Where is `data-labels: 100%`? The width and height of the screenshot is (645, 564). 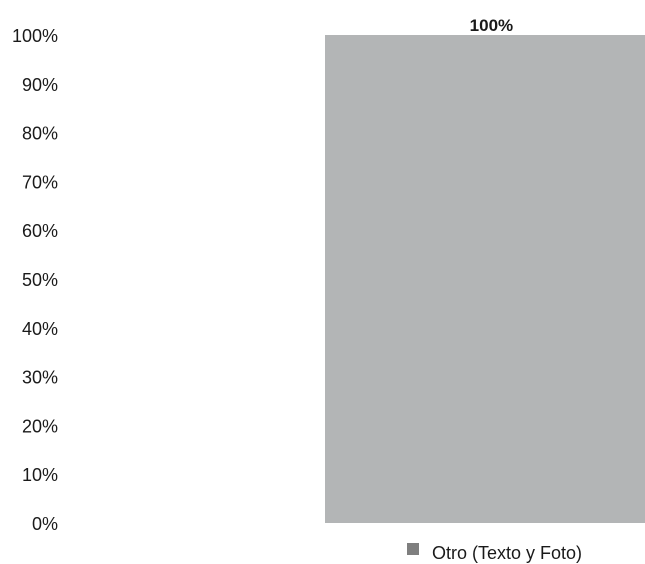
data-labels: 100% is located at coordinates (491, 25).